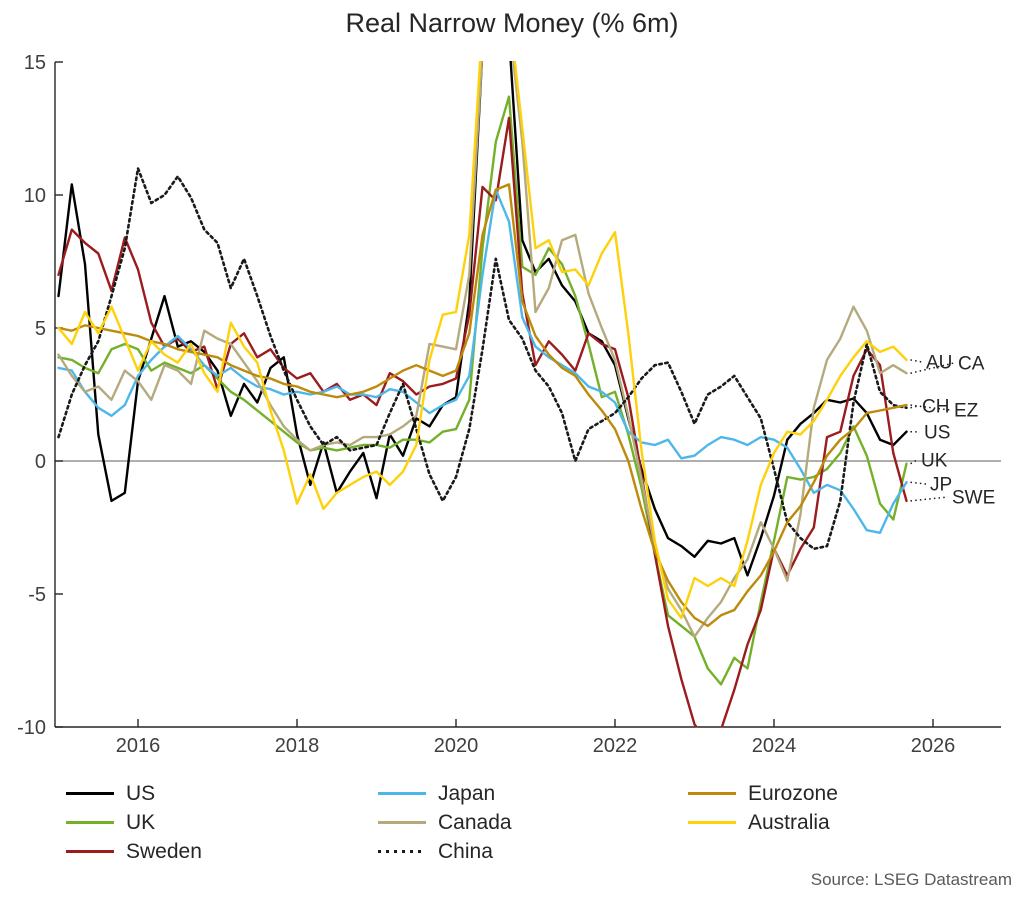 Image resolution: width=1024 pixels, height=897 pixels. Describe the element at coordinates (937, 433) in the screenshot. I see `end-label-US: US` at that location.